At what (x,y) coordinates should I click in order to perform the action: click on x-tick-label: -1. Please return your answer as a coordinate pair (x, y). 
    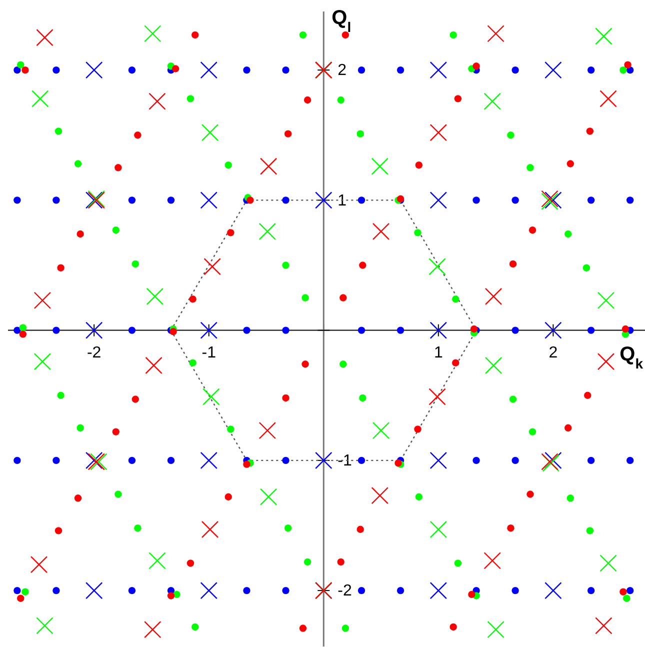
    Looking at the image, I should click on (209, 353).